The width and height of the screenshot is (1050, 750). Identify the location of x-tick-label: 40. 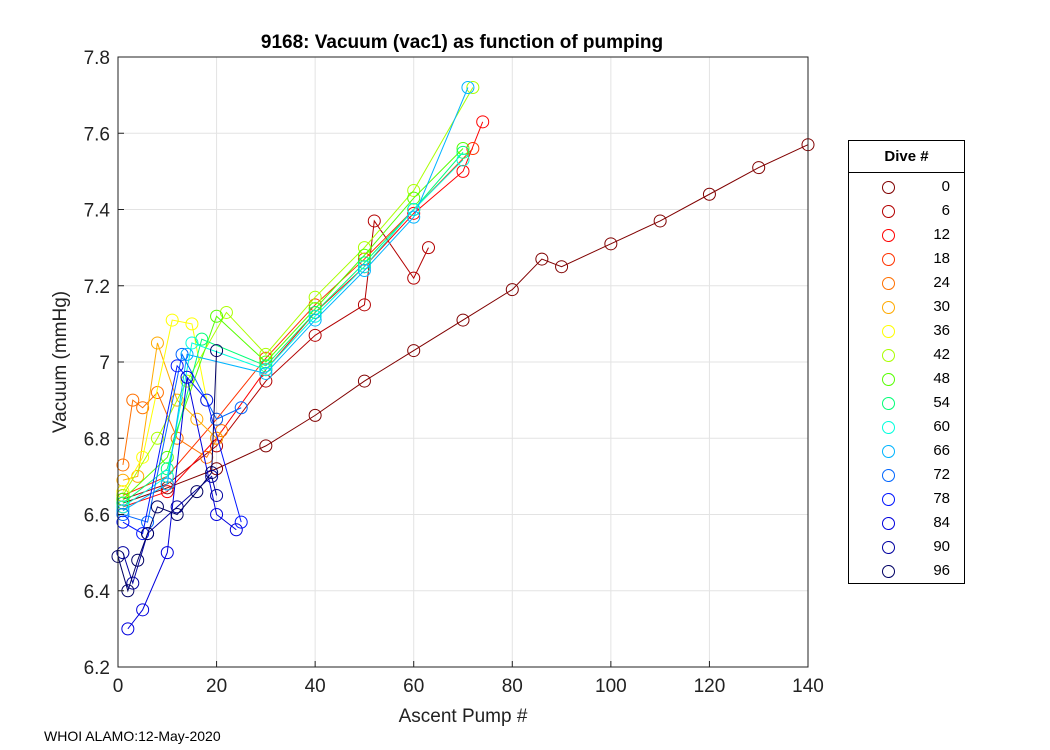
(315, 686).